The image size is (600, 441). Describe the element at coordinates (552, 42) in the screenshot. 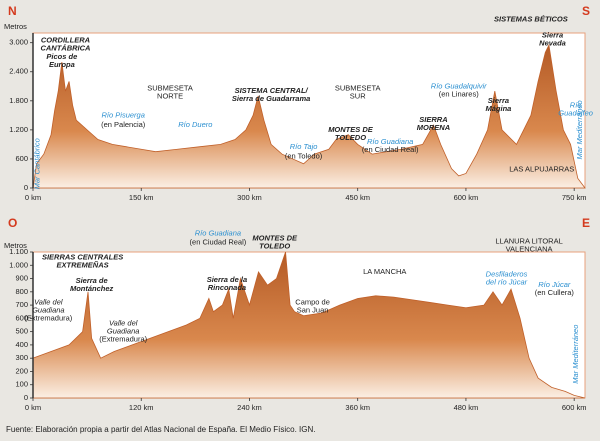

I see `annotation: Nevada` at that location.